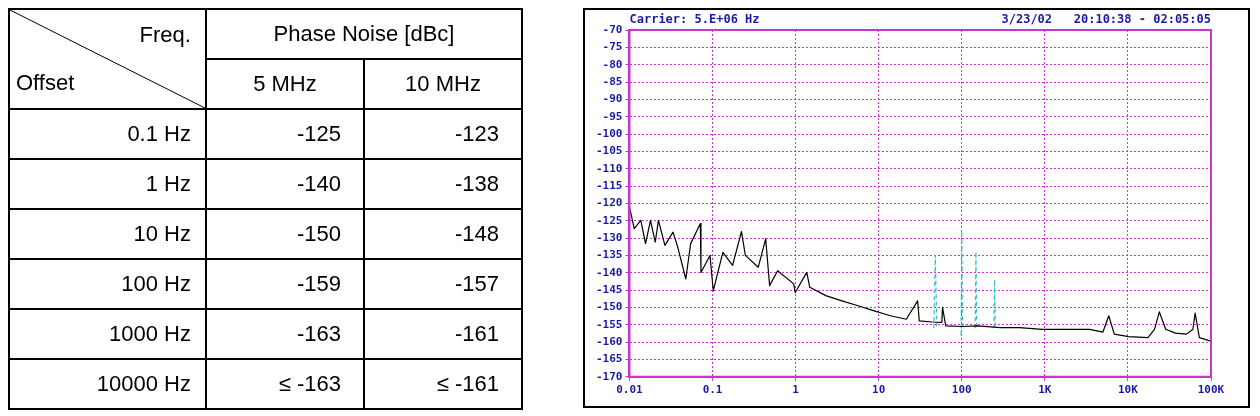 The width and height of the screenshot is (1260, 416). I want to click on y-tick-label: -125, so click(609, 220).